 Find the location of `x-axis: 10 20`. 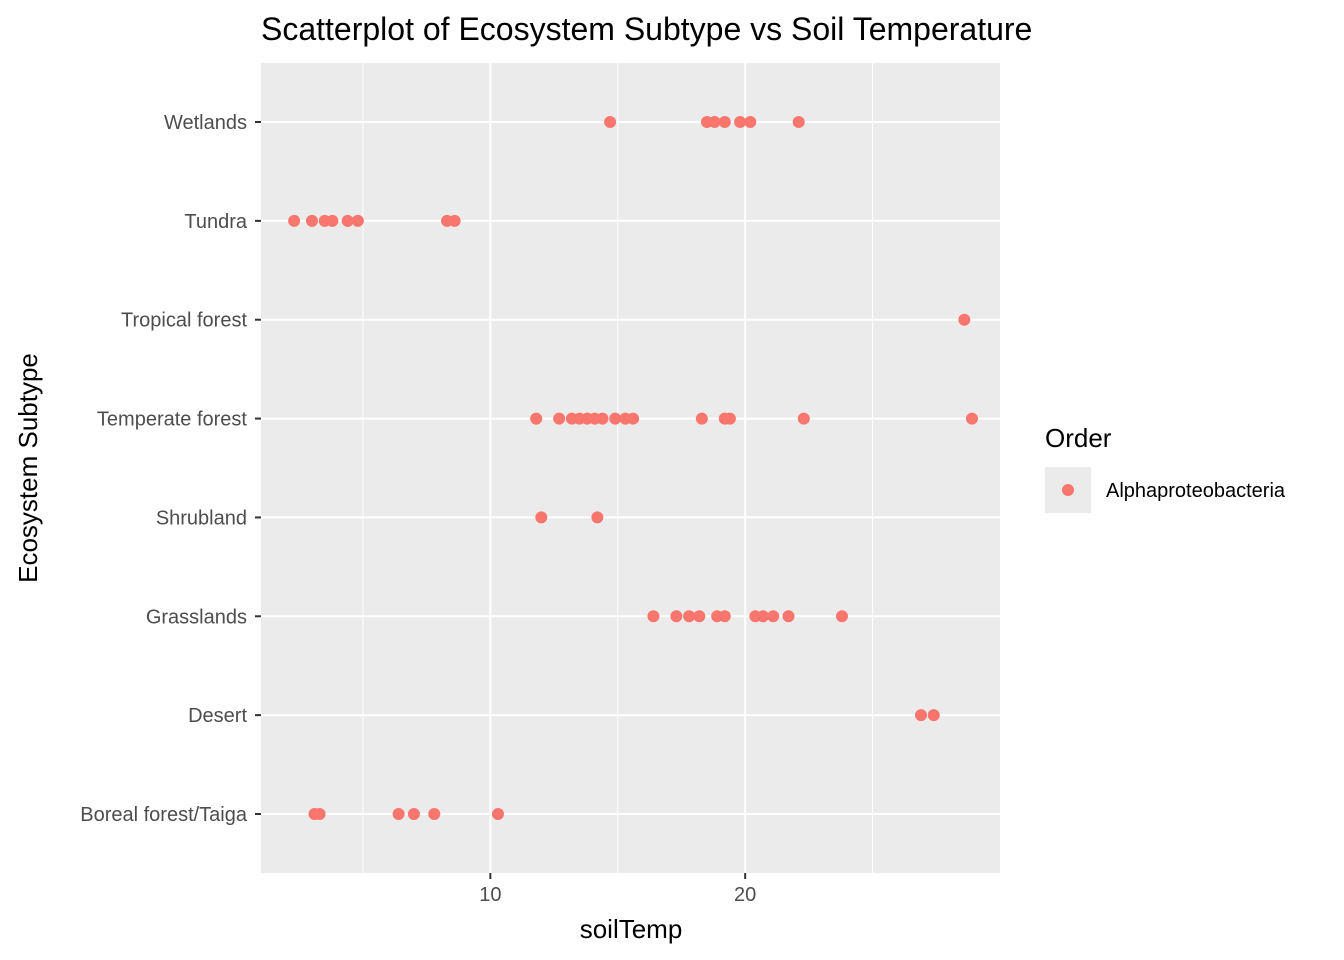

x-axis: 10 20 is located at coordinates (617, 889).